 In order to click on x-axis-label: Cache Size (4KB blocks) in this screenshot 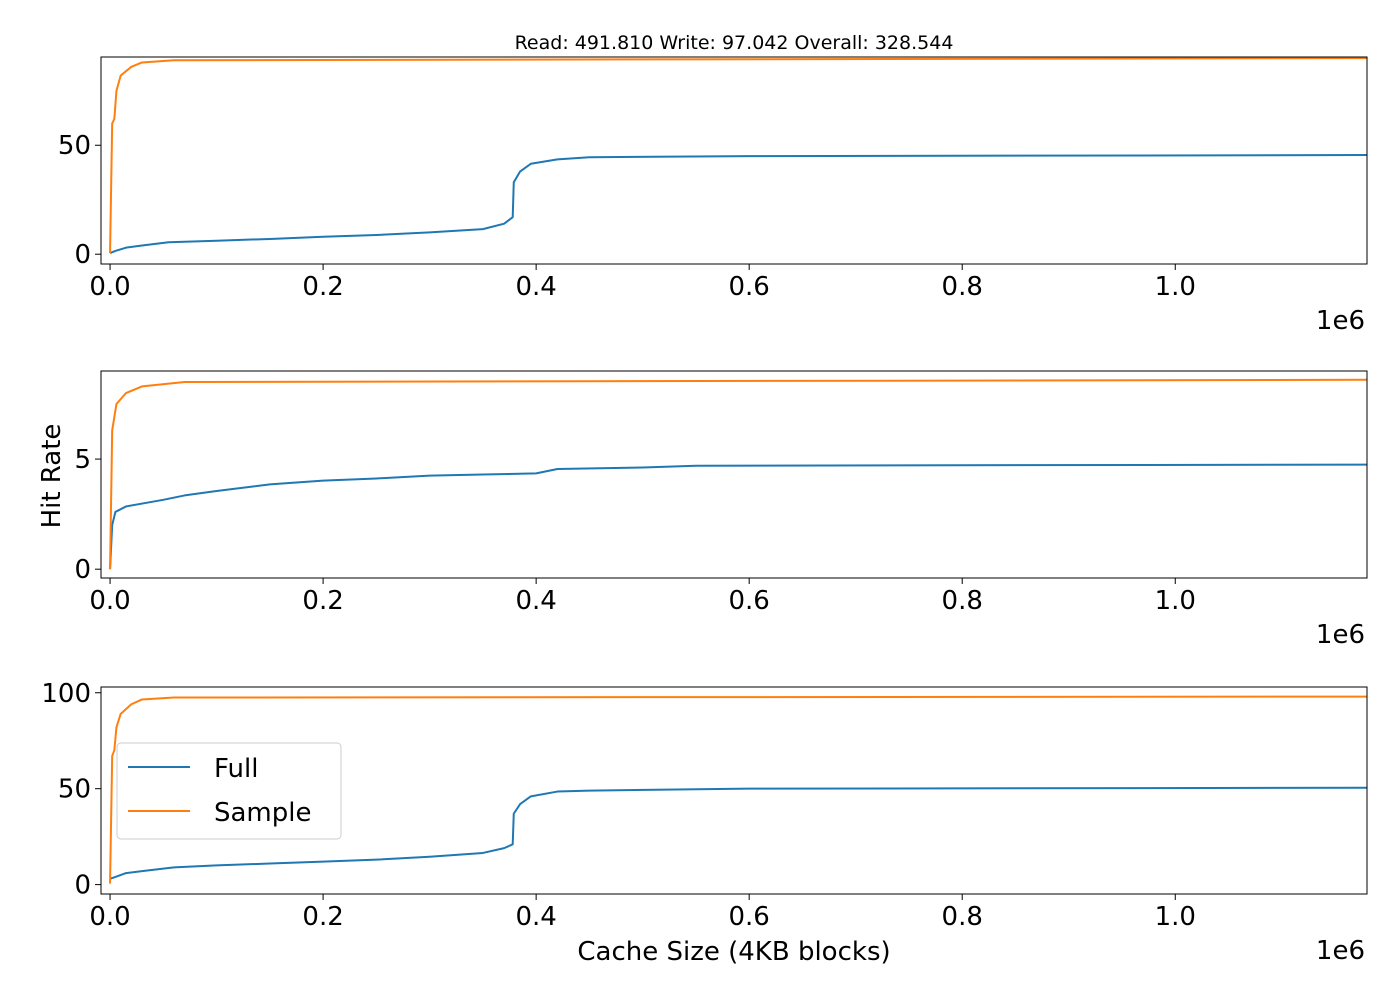, I will do `click(733, 952)`.